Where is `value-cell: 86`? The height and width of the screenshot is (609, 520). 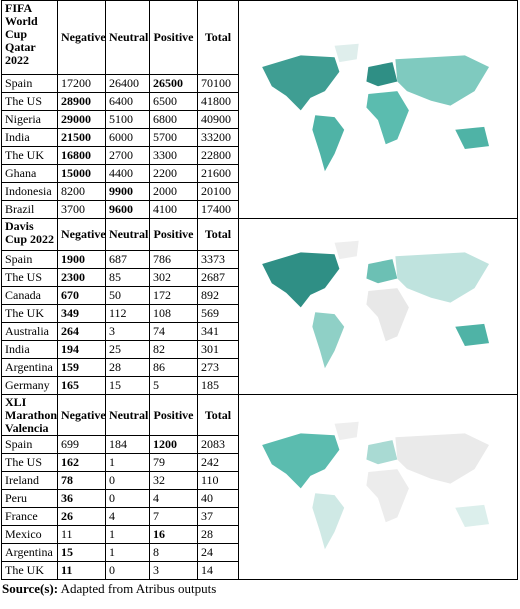
value-cell: 86 is located at coordinates (173, 367).